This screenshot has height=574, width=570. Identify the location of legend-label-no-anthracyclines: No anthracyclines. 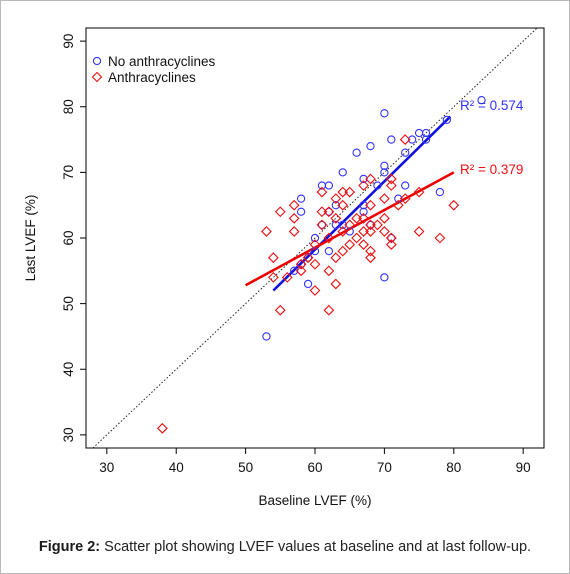
(162, 61).